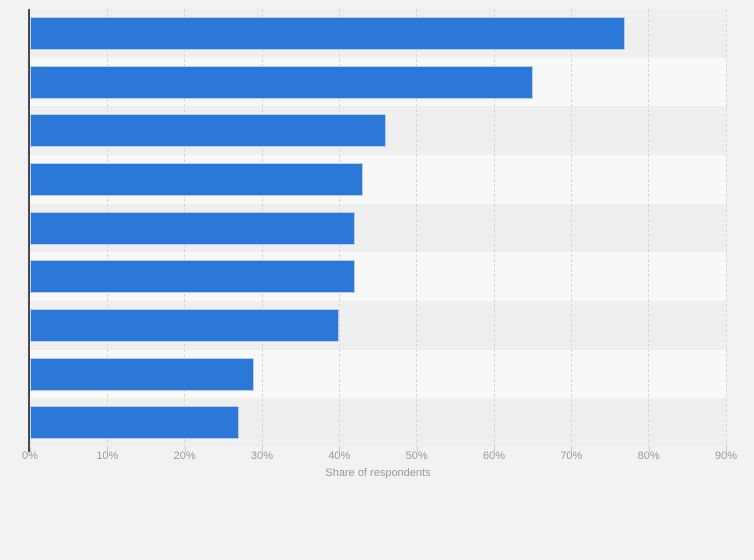  What do you see at coordinates (29, 230) in the screenshot?
I see `category-axis-line` at bounding box center [29, 230].